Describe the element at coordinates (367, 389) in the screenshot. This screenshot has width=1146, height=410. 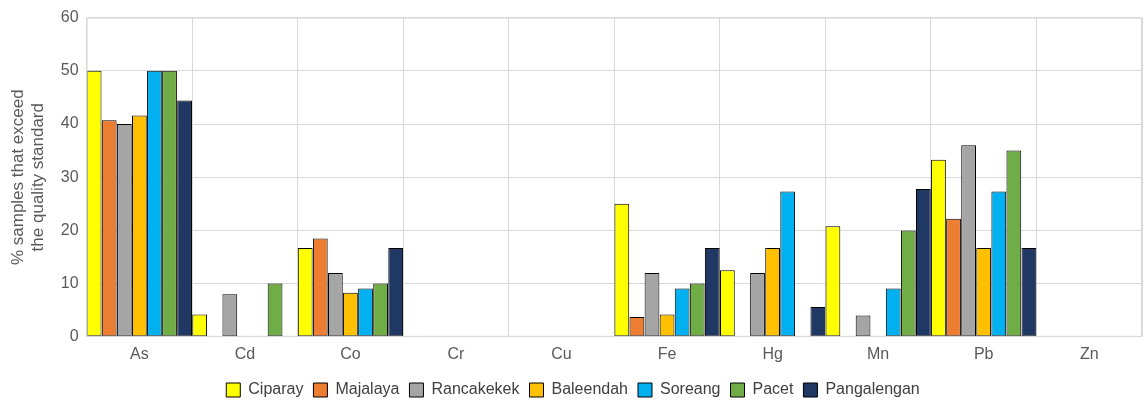
I see `legend-label: Majalaya` at that location.